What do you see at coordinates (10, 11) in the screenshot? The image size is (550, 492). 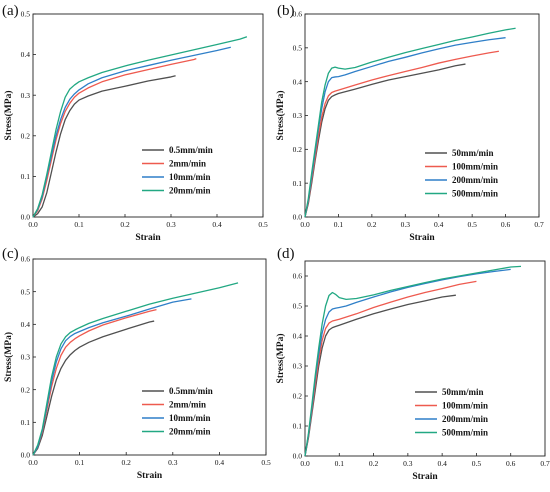 I see `panel-label: (a)` at bounding box center [10, 11].